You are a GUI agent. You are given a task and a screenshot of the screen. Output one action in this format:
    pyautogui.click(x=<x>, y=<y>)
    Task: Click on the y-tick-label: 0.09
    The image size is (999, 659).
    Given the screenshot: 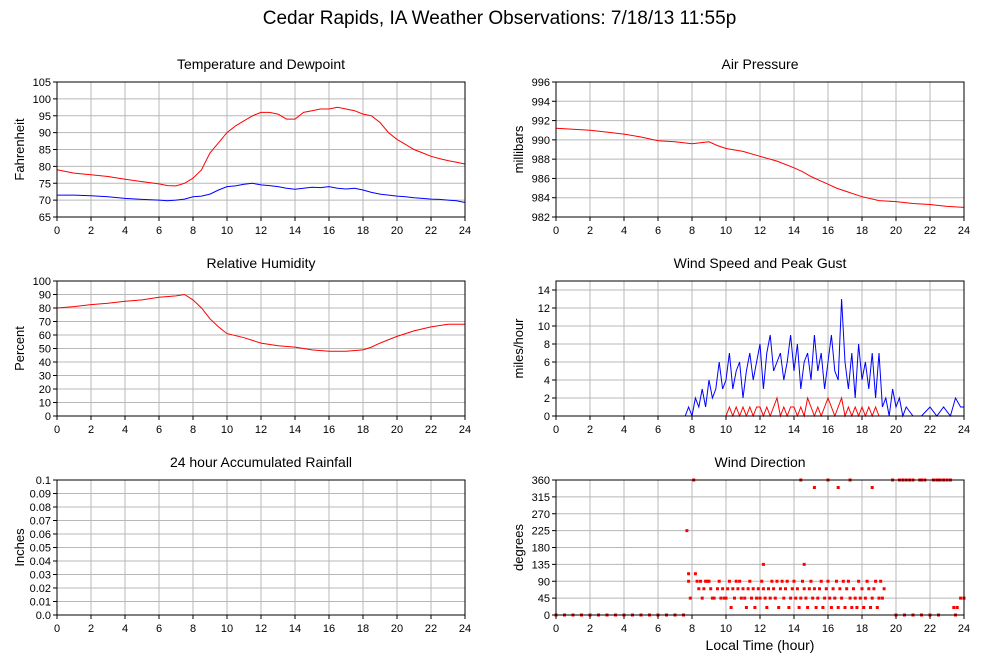 What is the action you would take?
    pyautogui.click(x=40, y=495)
    